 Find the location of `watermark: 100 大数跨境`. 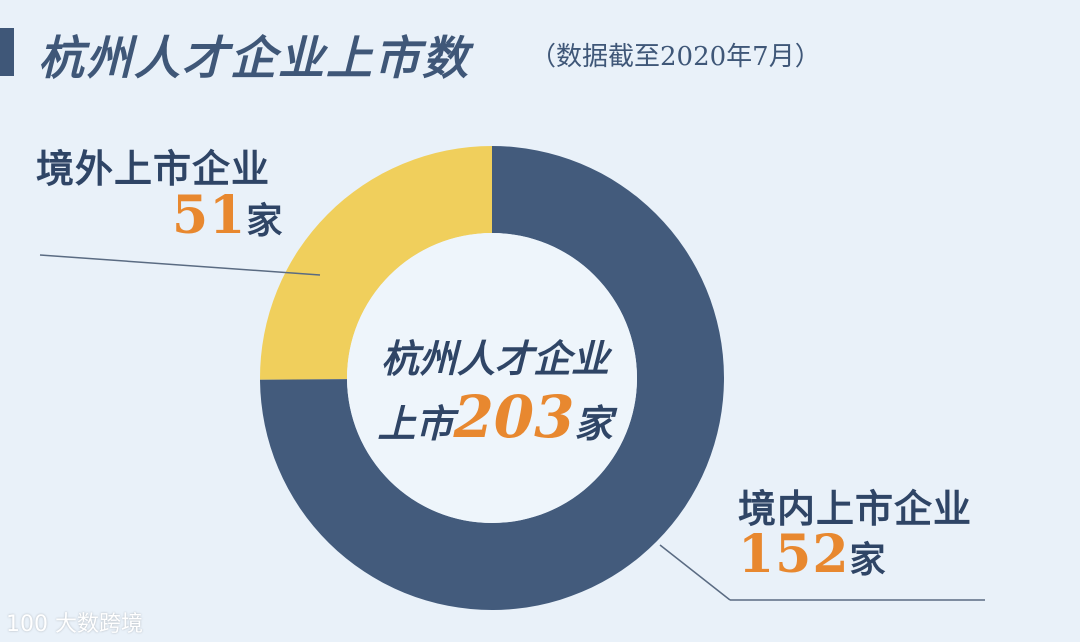

watermark: 100 大数跨境 is located at coordinates (74, 622).